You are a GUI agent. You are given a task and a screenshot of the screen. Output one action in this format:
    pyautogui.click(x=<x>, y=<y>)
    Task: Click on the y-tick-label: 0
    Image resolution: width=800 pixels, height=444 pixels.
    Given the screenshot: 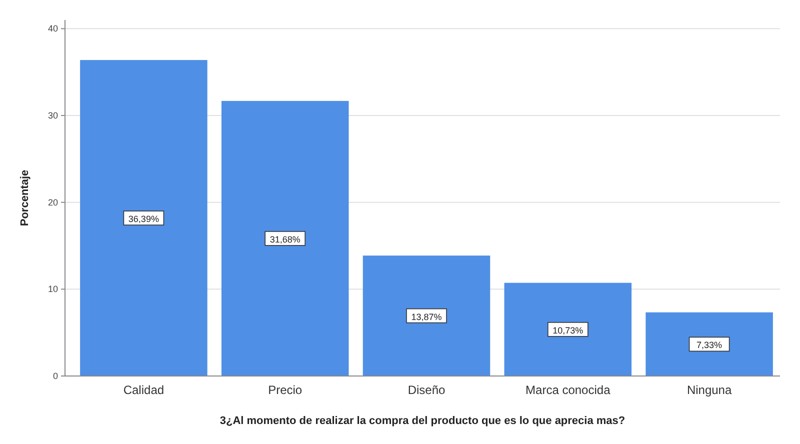 What is the action you would take?
    pyautogui.click(x=55, y=376)
    